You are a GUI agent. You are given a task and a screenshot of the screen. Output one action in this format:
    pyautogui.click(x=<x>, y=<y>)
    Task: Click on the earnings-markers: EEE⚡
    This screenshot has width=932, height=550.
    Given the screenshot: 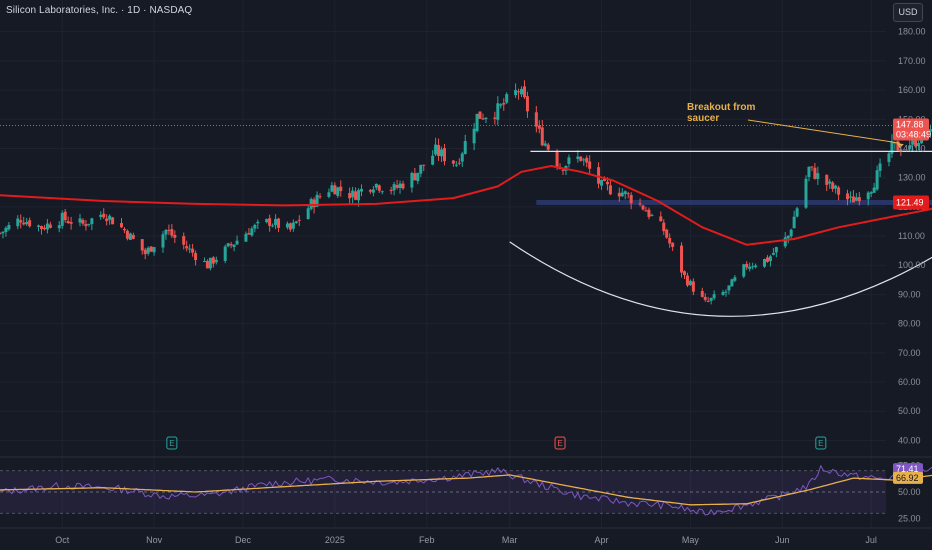 What is the action you would take?
    pyautogui.click(x=549, y=443)
    